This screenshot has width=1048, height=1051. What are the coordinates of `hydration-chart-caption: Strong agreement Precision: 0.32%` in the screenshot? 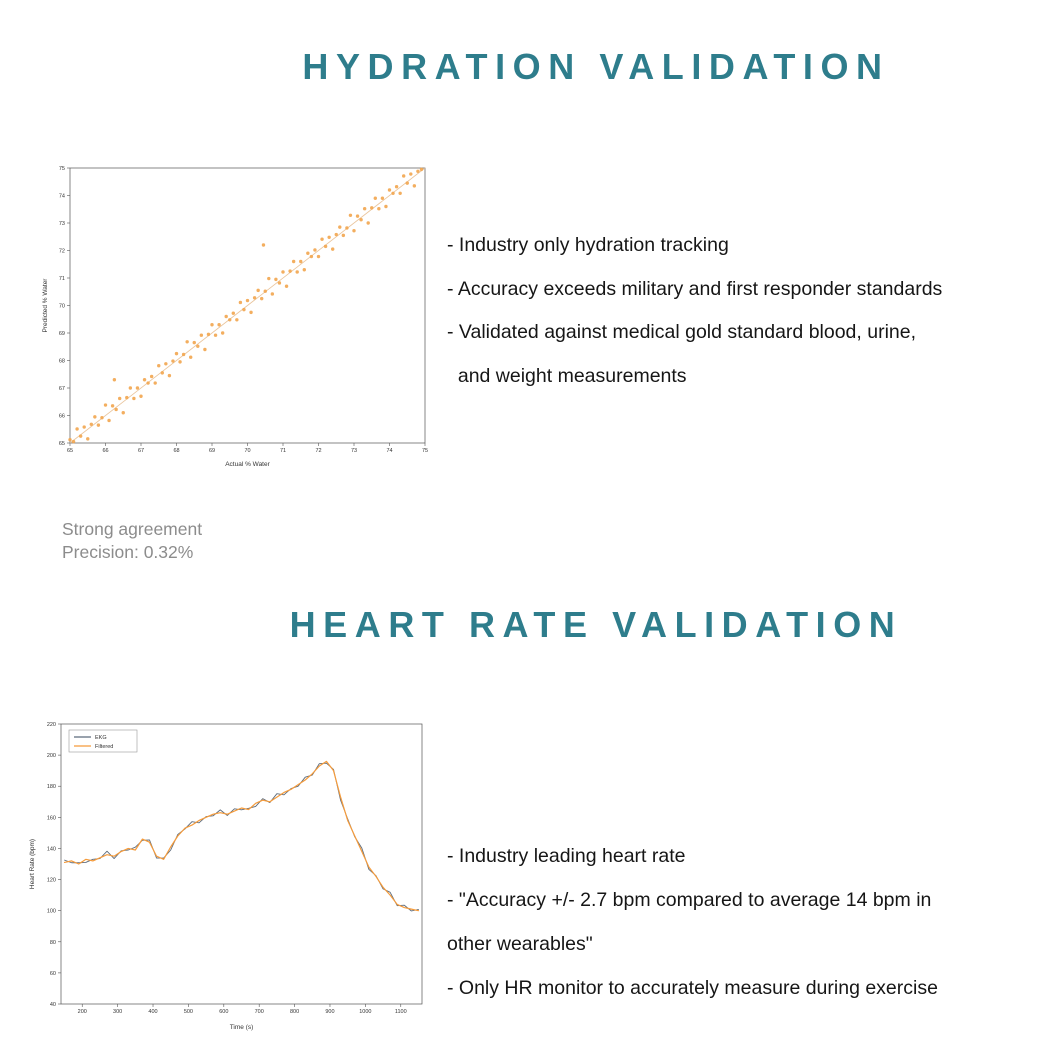 It's located at (132, 541).